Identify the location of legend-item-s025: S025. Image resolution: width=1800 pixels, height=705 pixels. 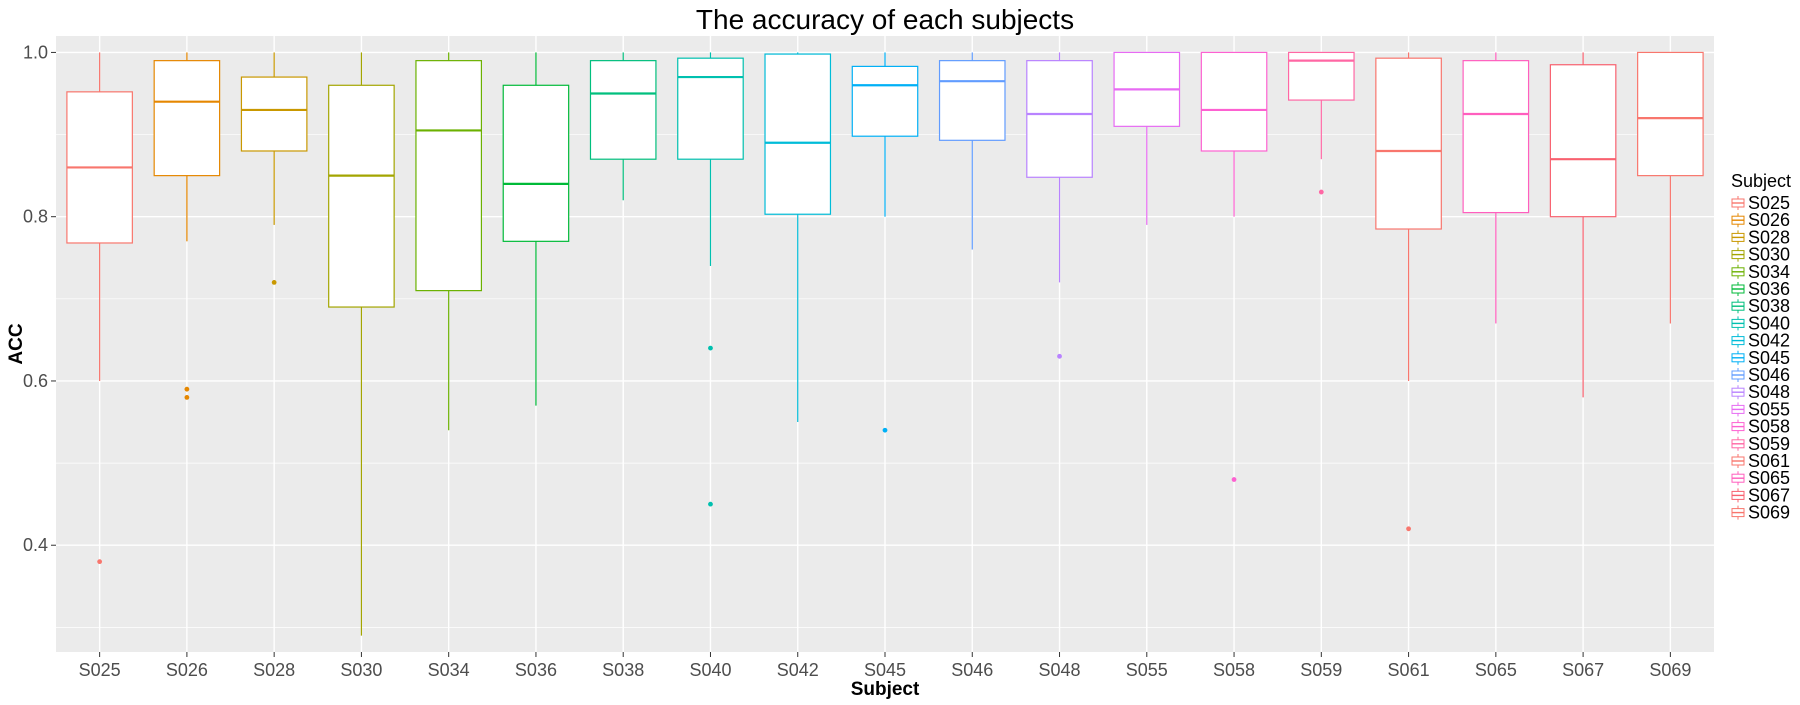
(1760, 203).